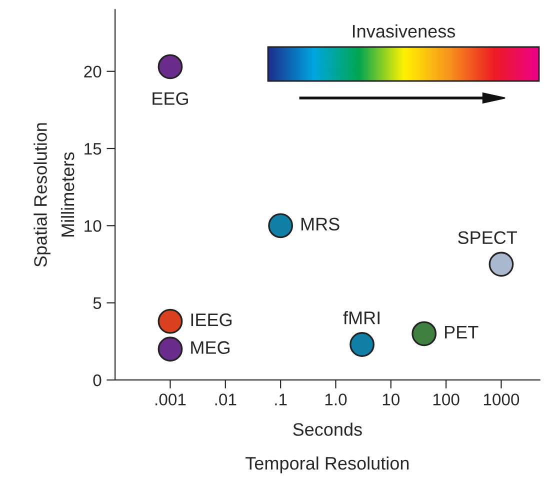  Describe the element at coordinates (361, 317) in the screenshot. I see `data-label: fMRI` at that location.